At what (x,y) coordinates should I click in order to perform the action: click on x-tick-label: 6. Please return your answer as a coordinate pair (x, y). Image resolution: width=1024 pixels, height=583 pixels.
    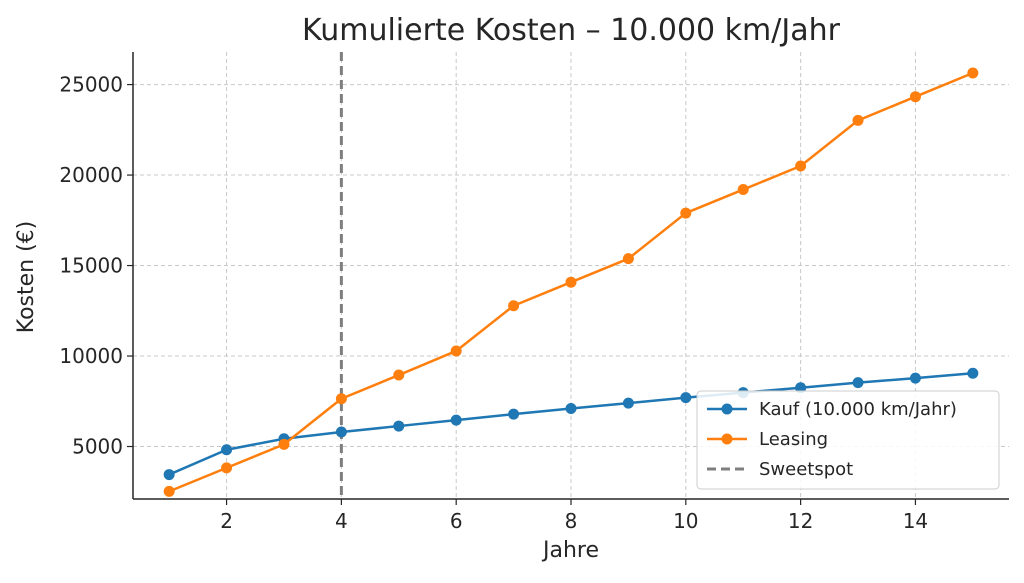
    Looking at the image, I should click on (456, 521).